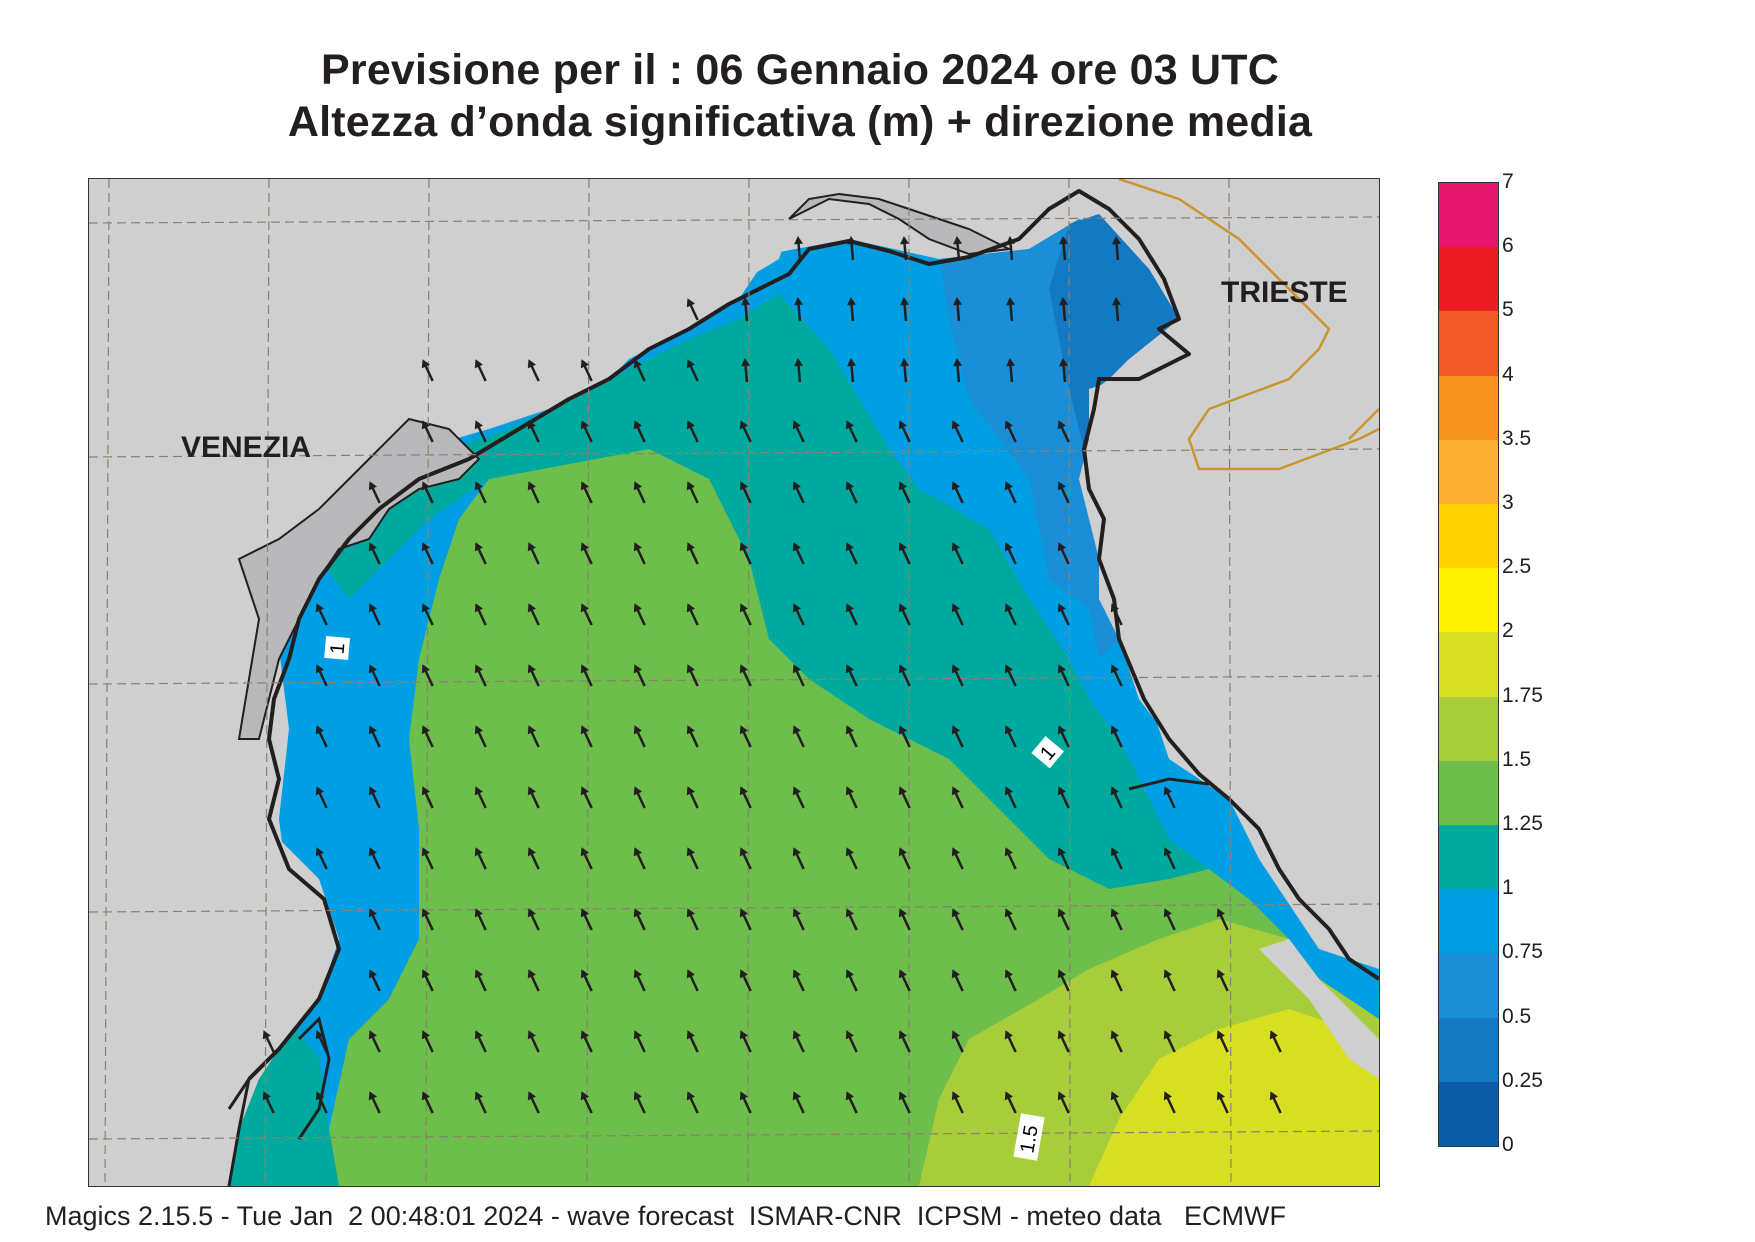  What do you see at coordinates (1508, 310) in the screenshot?
I see `legend-tick-label: 5` at bounding box center [1508, 310].